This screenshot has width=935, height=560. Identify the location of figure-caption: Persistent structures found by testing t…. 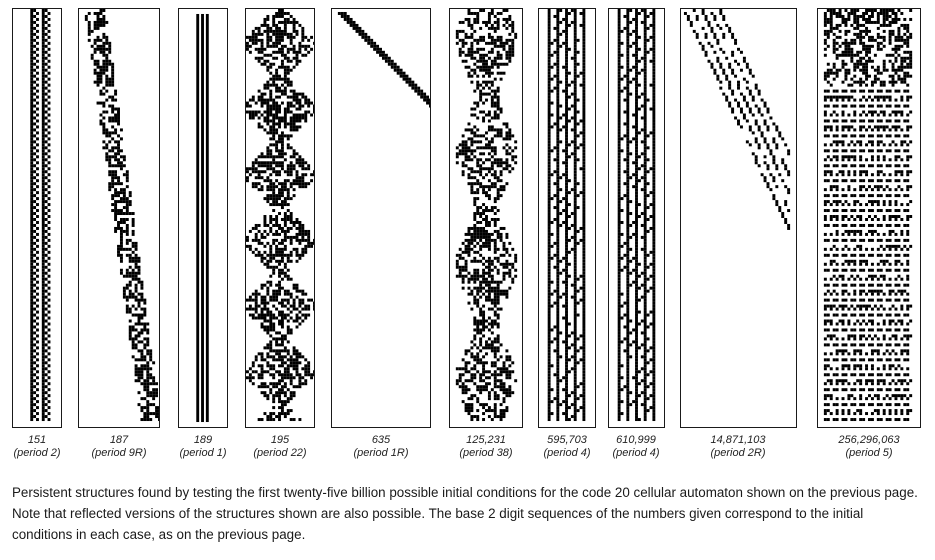
(469, 513).